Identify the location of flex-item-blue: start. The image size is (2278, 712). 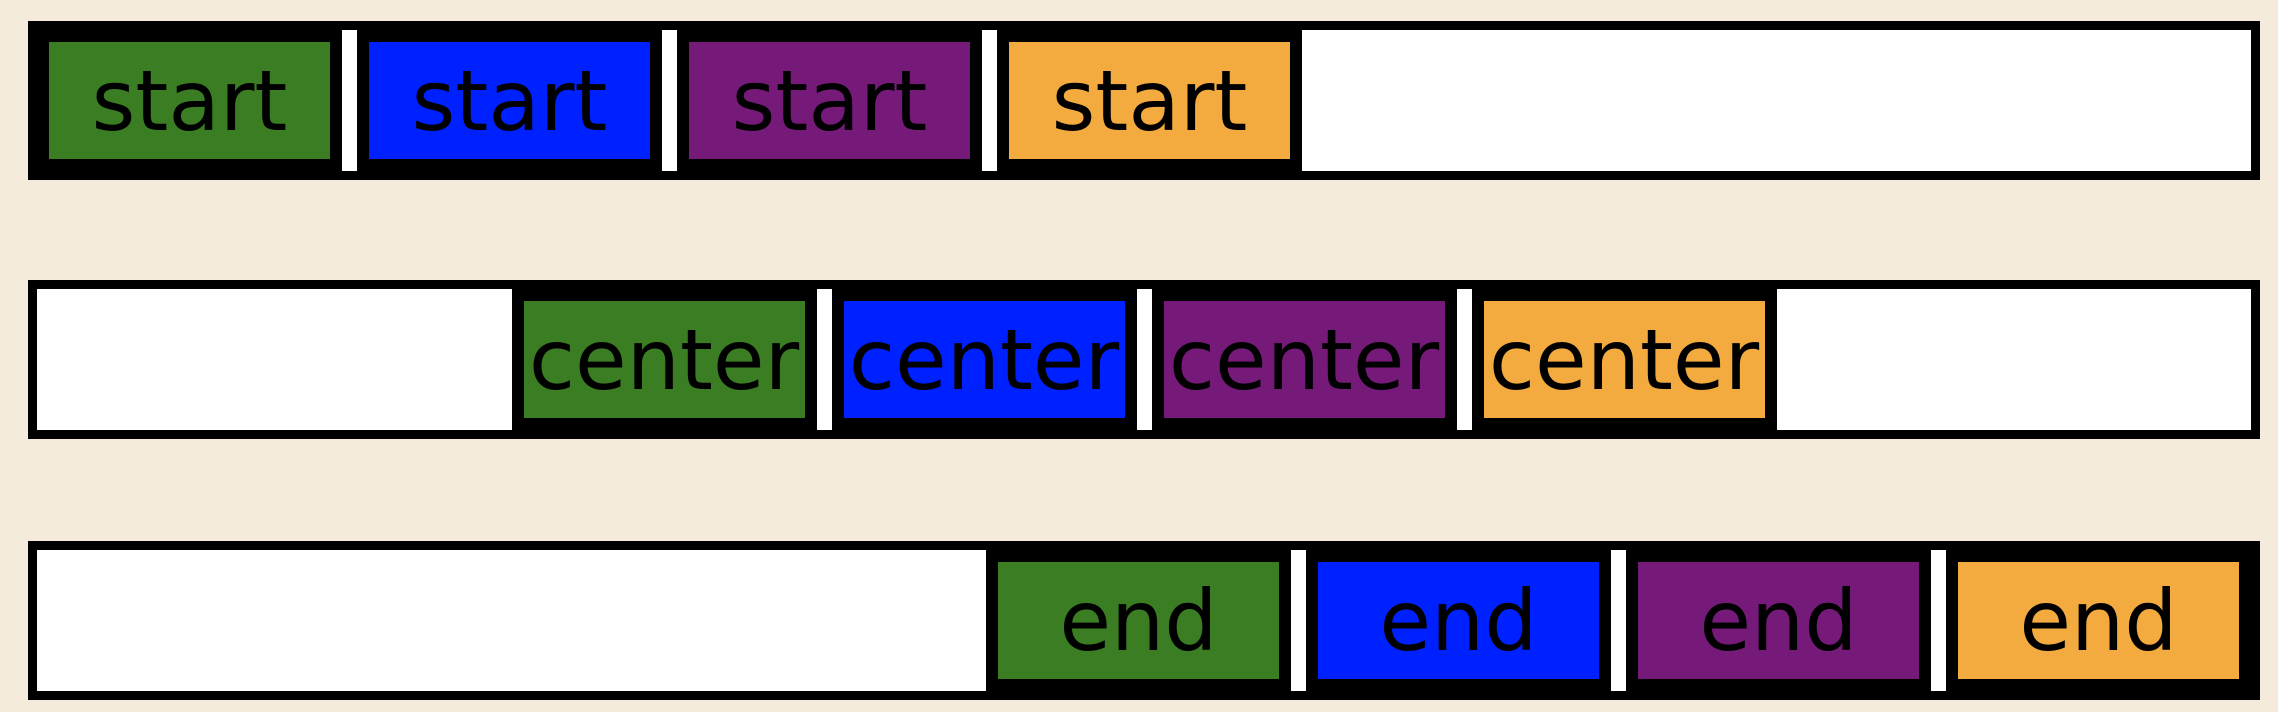
(509, 100).